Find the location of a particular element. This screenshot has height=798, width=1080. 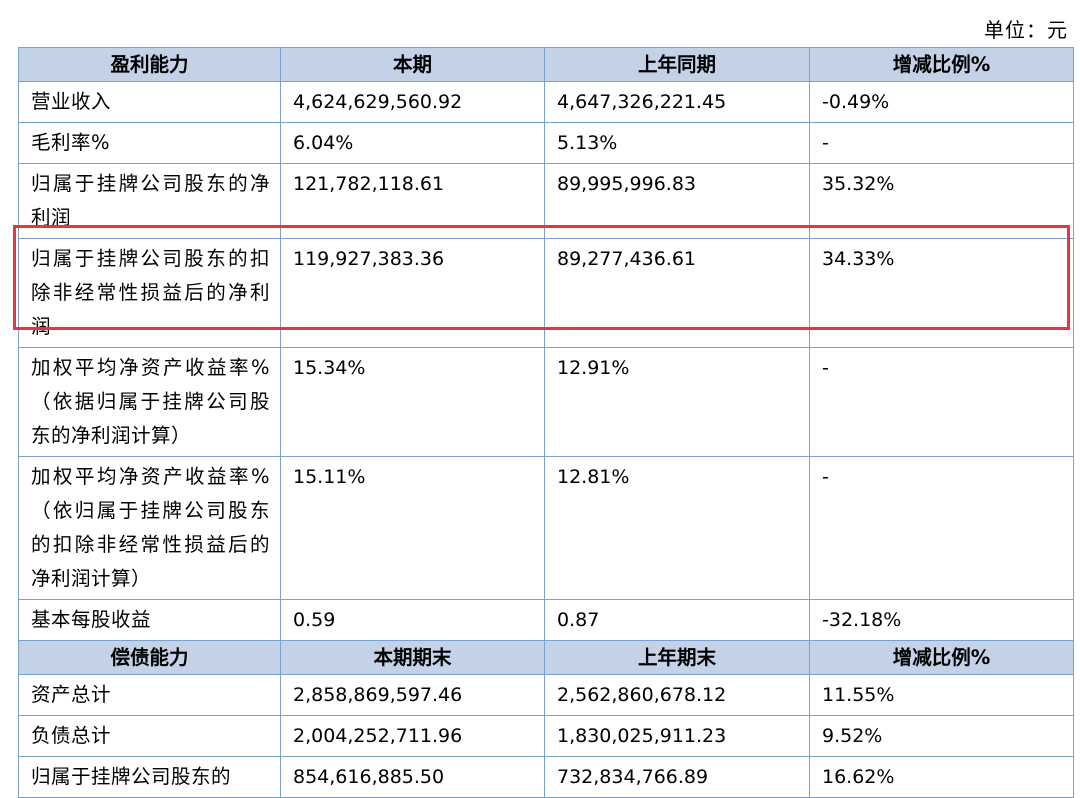

table-row: 基本每股收益 0.59 0.87 -32.18% is located at coordinates (546, 620).